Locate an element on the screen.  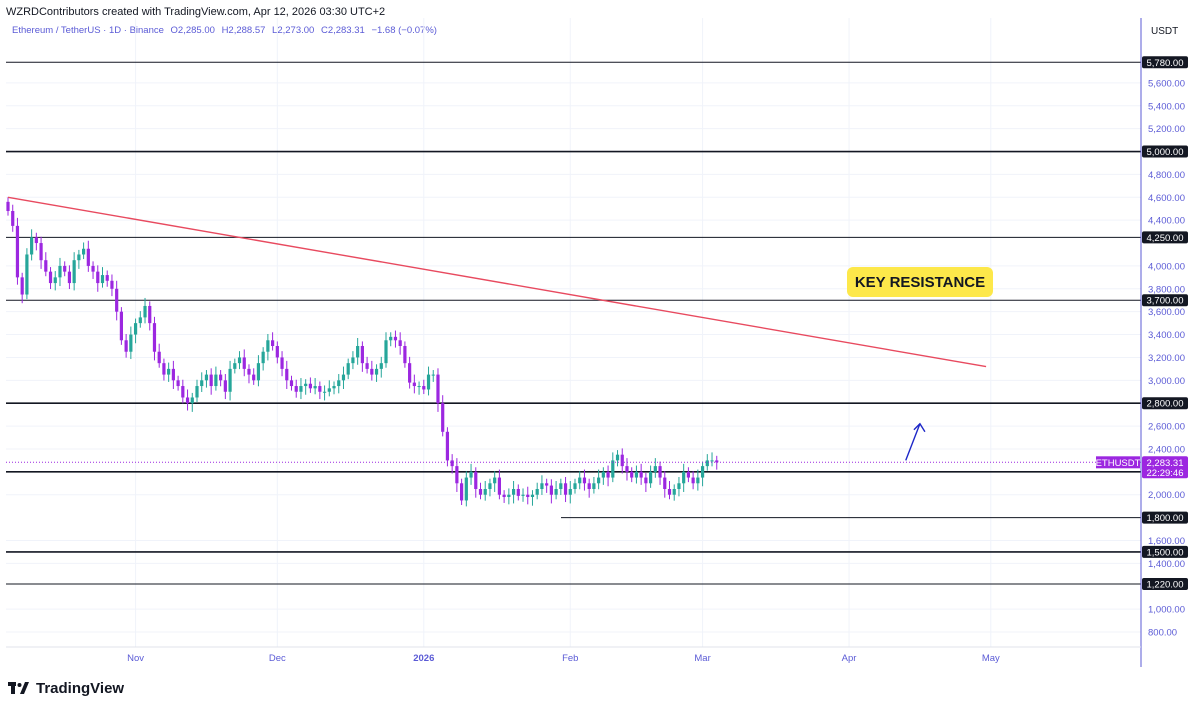
symbol-name: Ethereum / TetherUS · 1D · Binance is located at coordinates (88, 30).